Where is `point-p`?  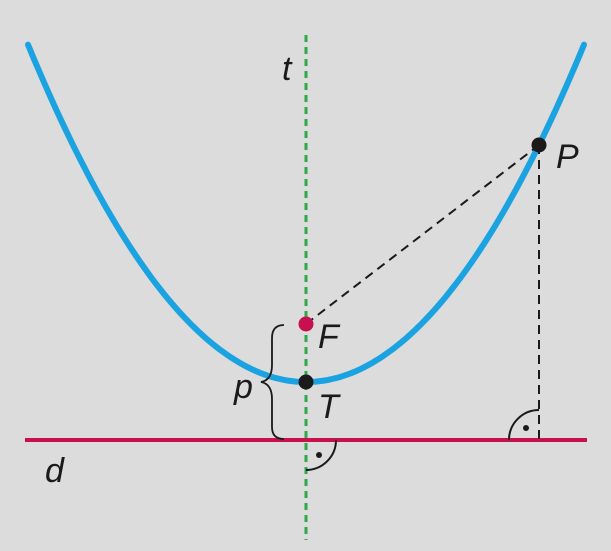
point-p is located at coordinates (539, 145).